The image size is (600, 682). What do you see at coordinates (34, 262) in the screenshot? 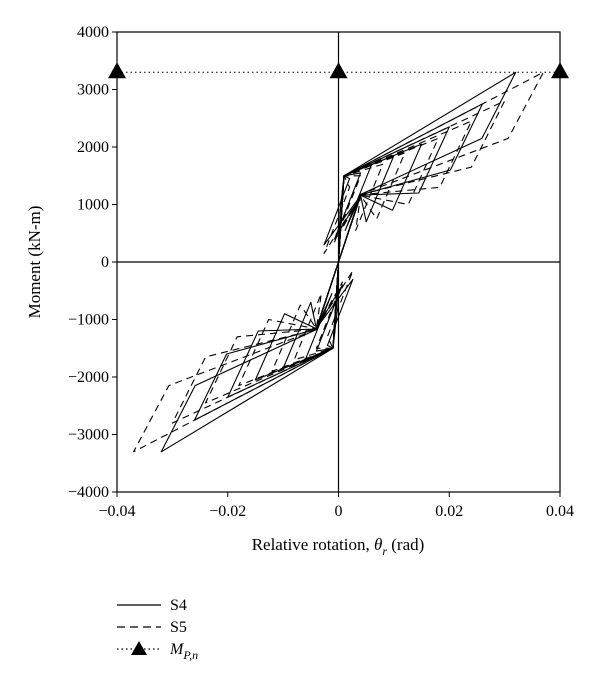
I see `y-axis-label: Moment (kN-m)` at bounding box center [34, 262].